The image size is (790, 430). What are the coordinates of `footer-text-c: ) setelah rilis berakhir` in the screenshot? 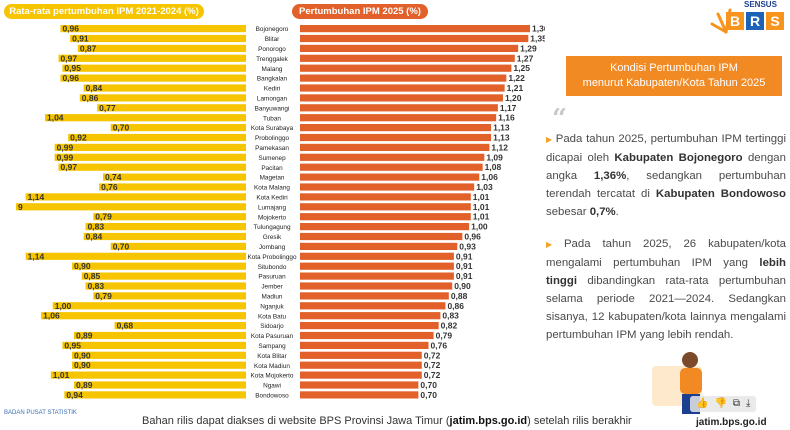 It's located at (579, 421).